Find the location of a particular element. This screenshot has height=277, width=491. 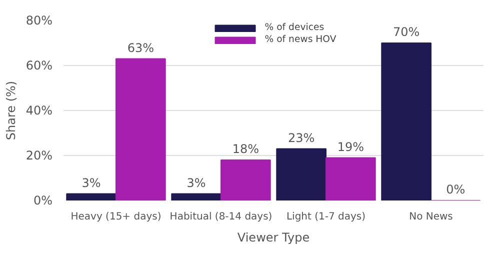

legend-label: % of news HOV is located at coordinates (300, 39).